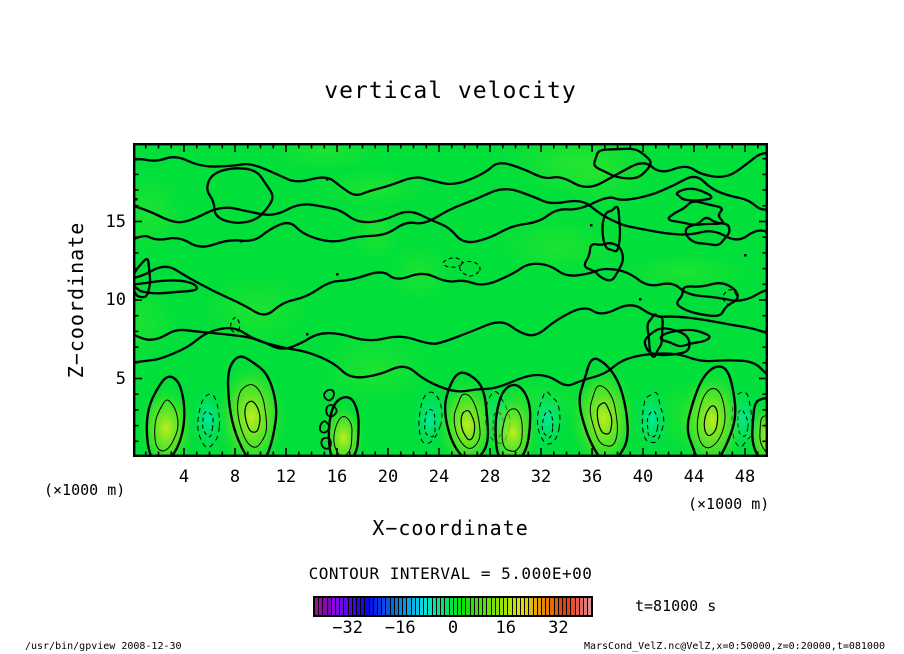  Describe the element at coordinates (452, 406) in the screenshot. I see `updraft-plumes` at that location.